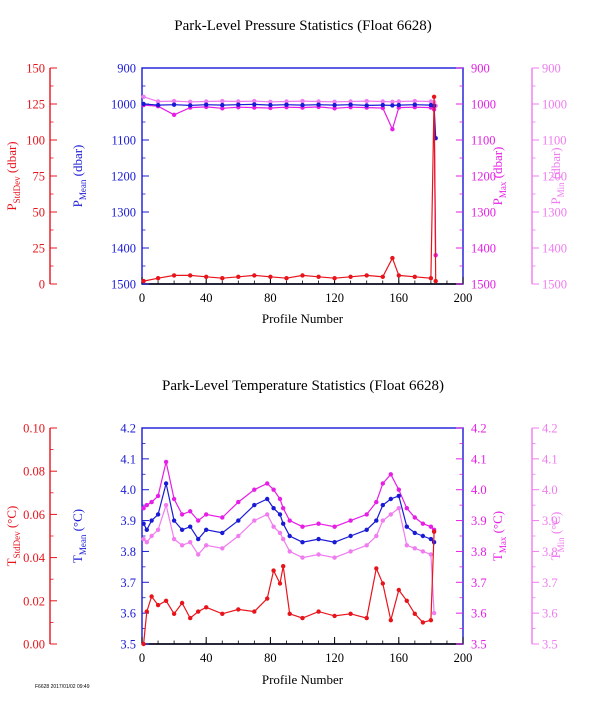 The image size is (613, 706). What do you see at coordinates (128, 614) in the screenshot?
I see `y-tick-label: 3.6` at bounding box center [128, 614].